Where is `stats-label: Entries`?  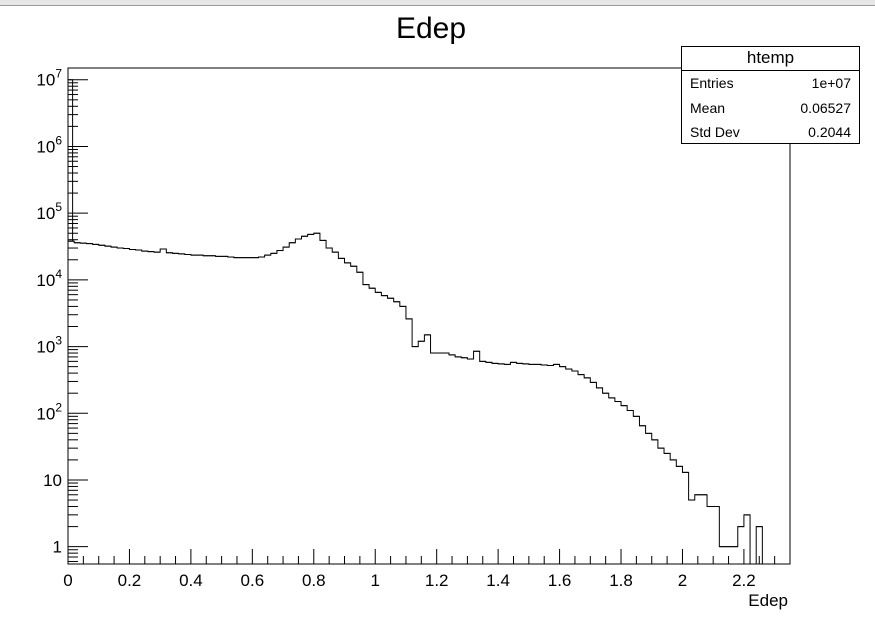
stats-label: Entries is located at coordinates (712, 83).